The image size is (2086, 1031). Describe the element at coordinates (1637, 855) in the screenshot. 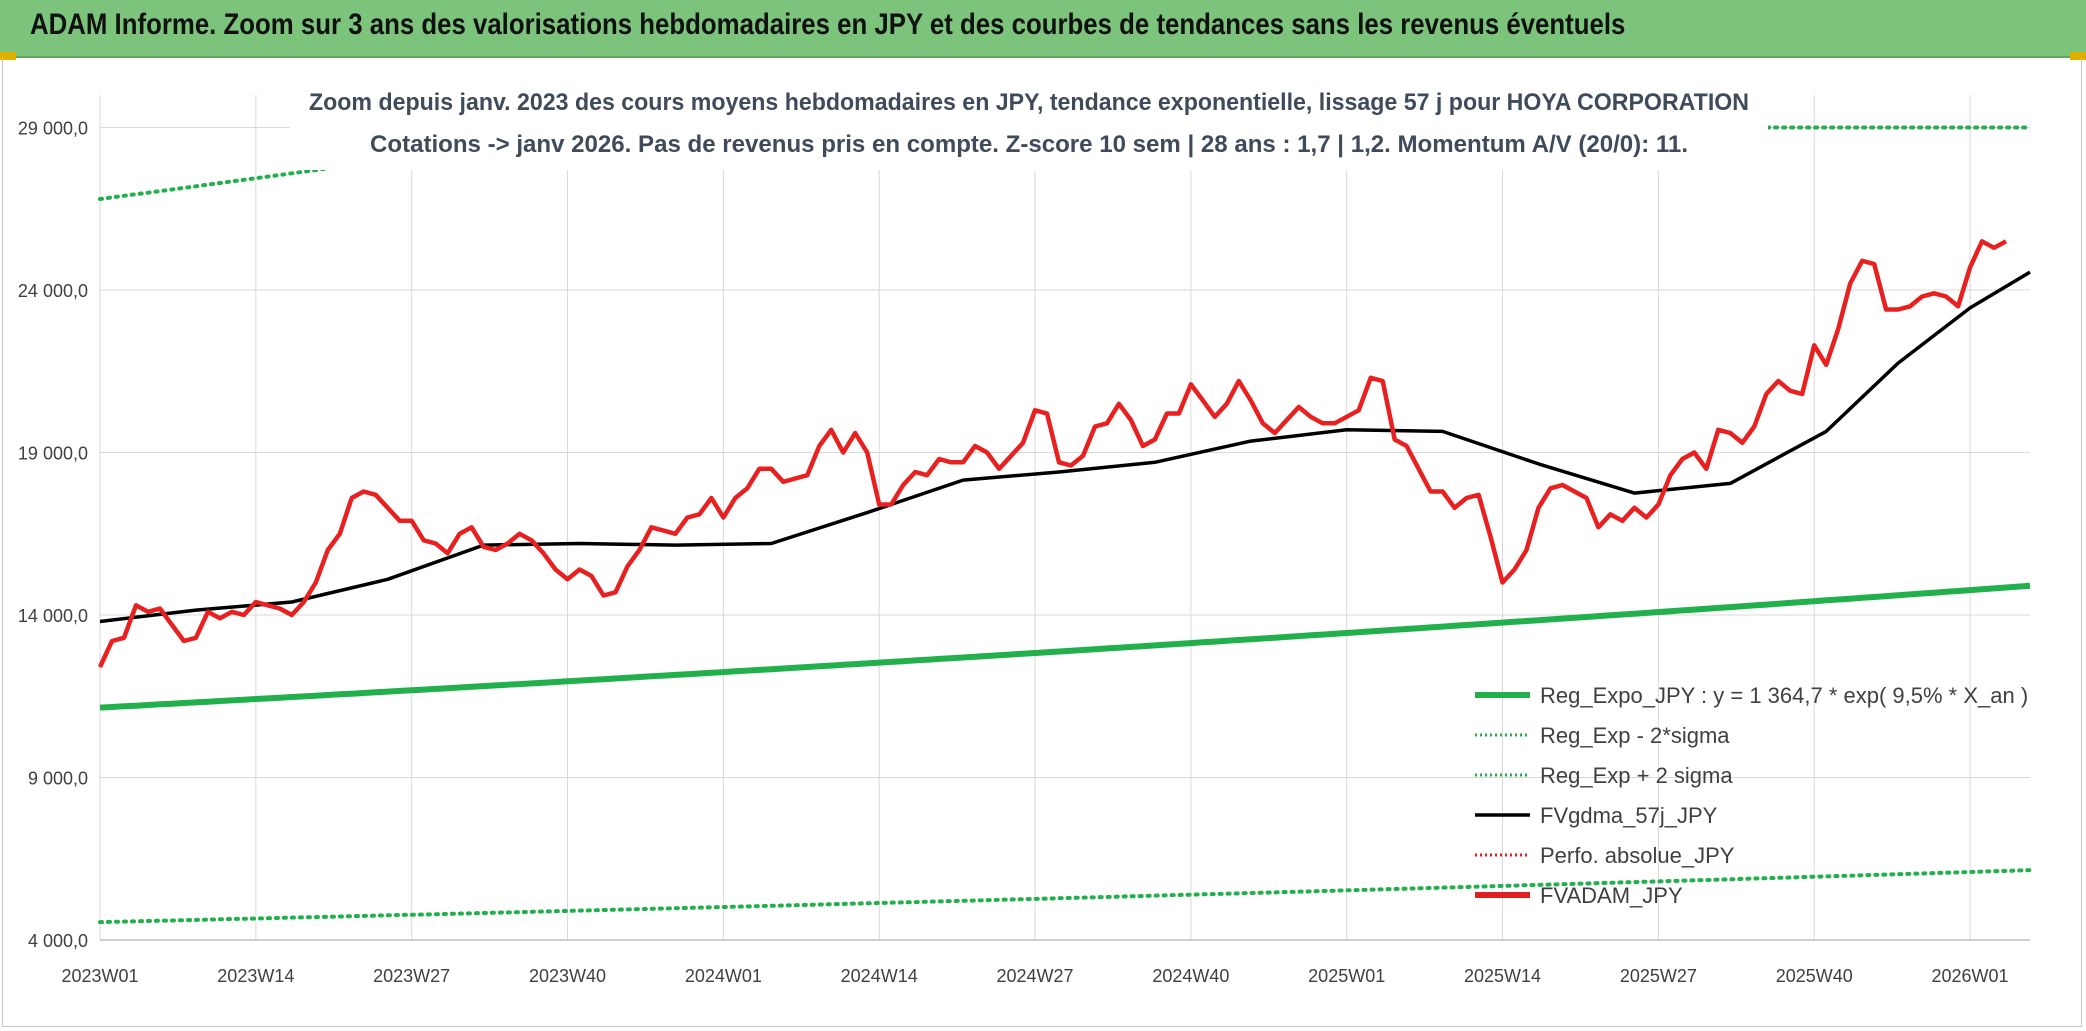

I see `legend-label: Perfo. absolue_JPY` at that location.